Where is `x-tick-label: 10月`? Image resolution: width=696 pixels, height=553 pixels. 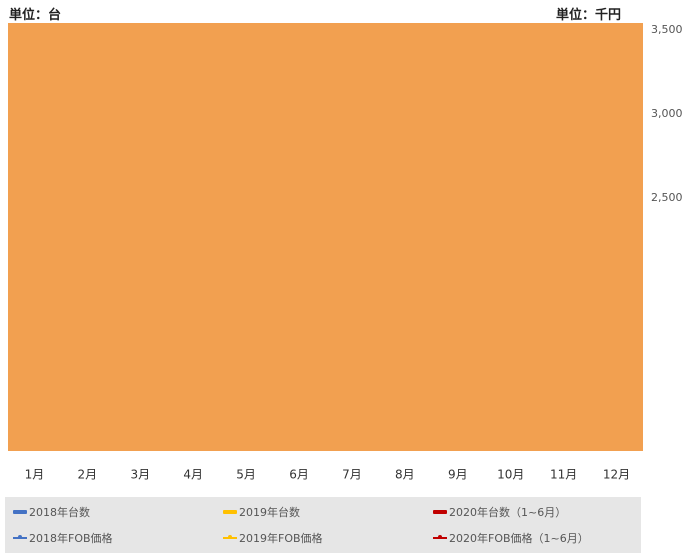 x-tick-label: 10月 is located at coordinates (510, 475).